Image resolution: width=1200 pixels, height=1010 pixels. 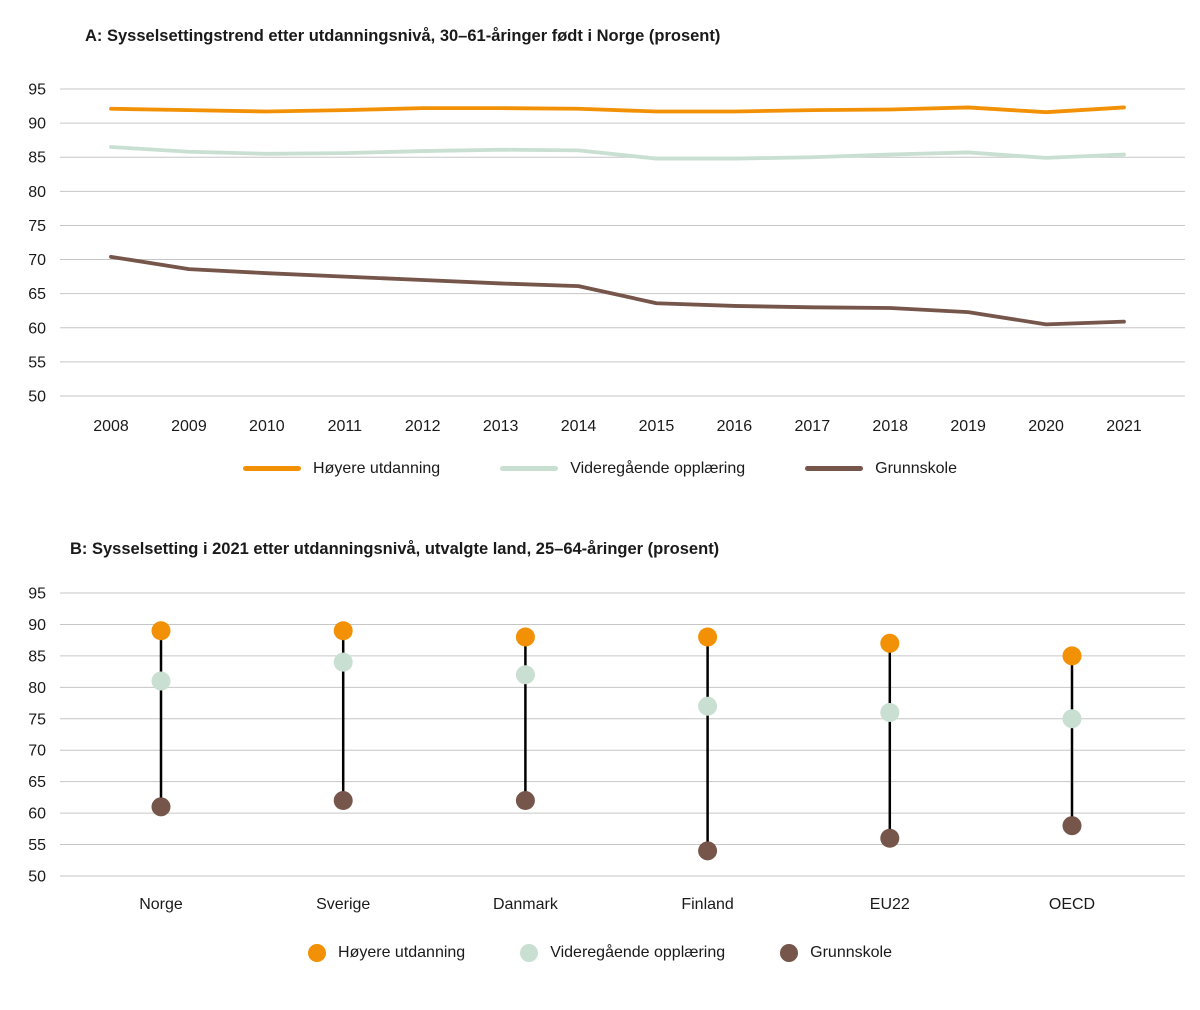 What do you see at coordinates (189, 426) in the screenshot?
I see `x-tick-label: 2009` at bounding box center [189, 426].